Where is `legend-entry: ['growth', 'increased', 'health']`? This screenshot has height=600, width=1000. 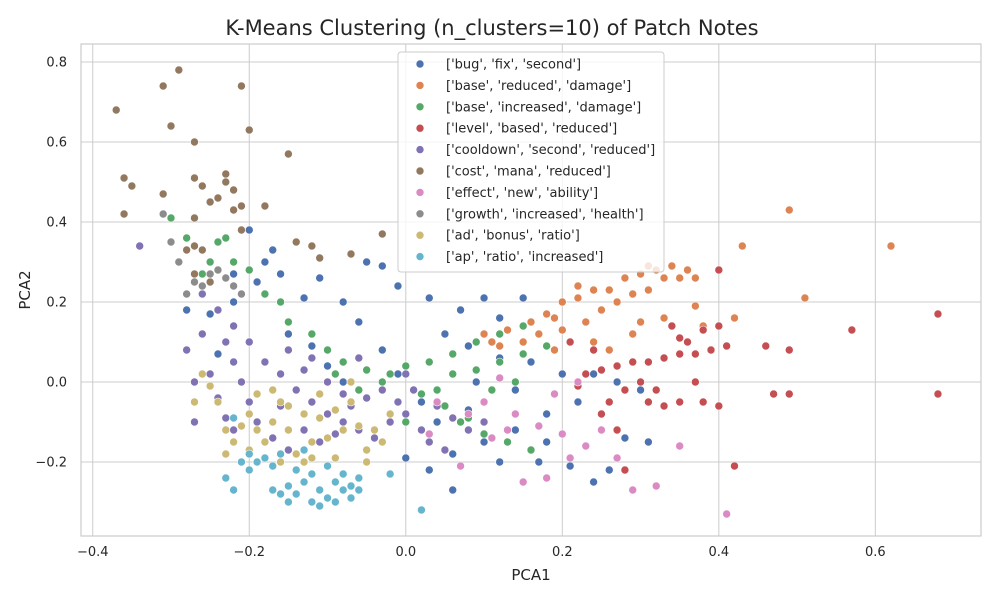 legend-entry: ['growth', 'increased', 'health'] is located at coordinates (545, 214).